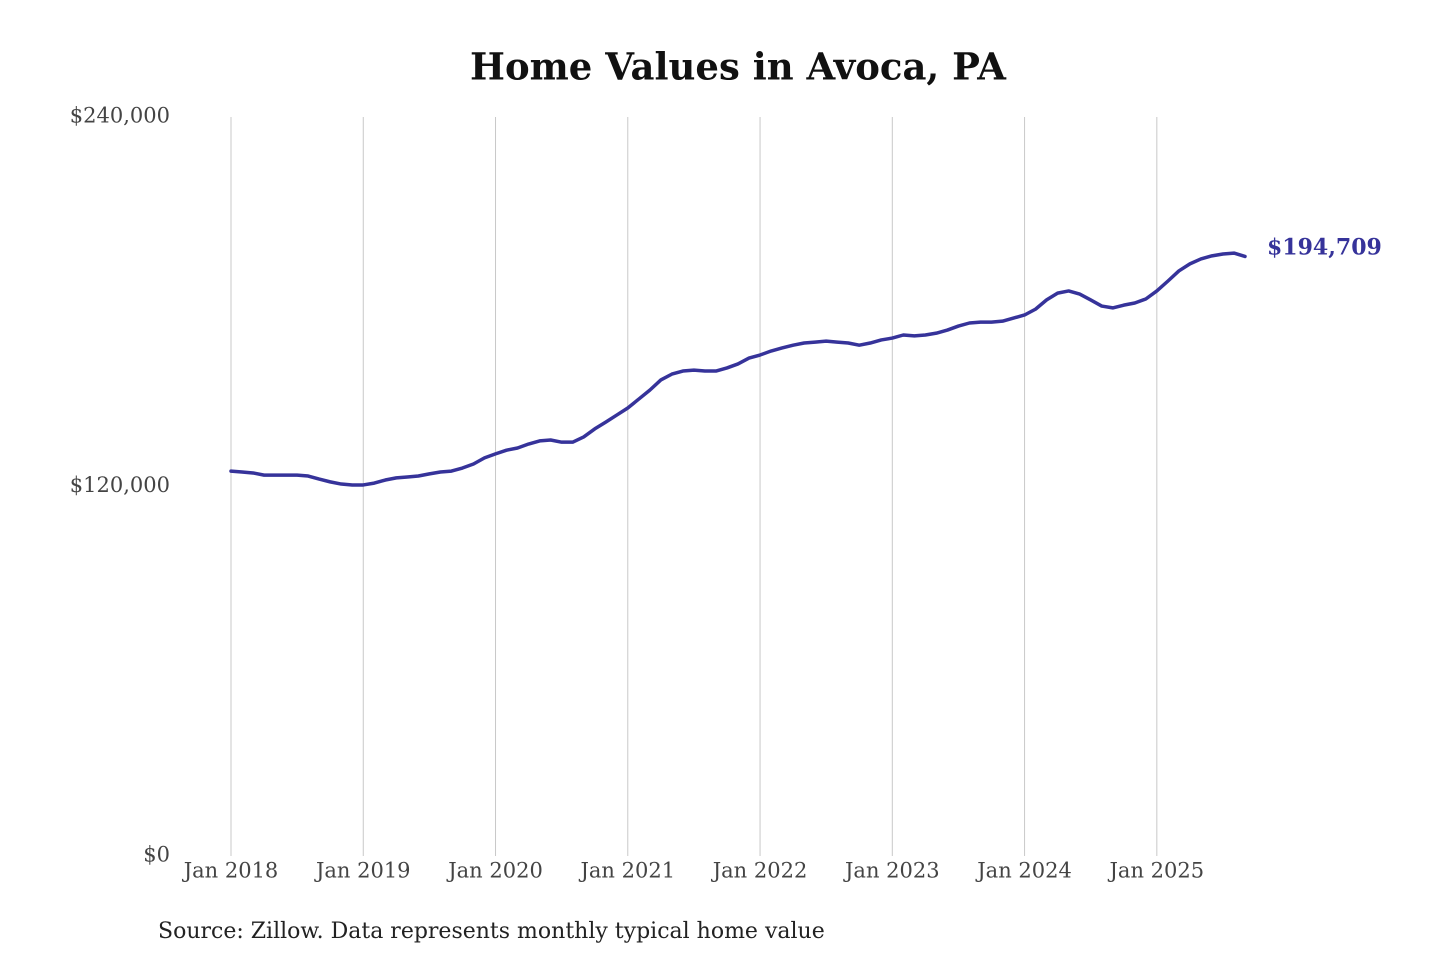 The width and height of the screenshot is (1440, 960). I want to click on value-label: $194,709, so click(1324, 247).